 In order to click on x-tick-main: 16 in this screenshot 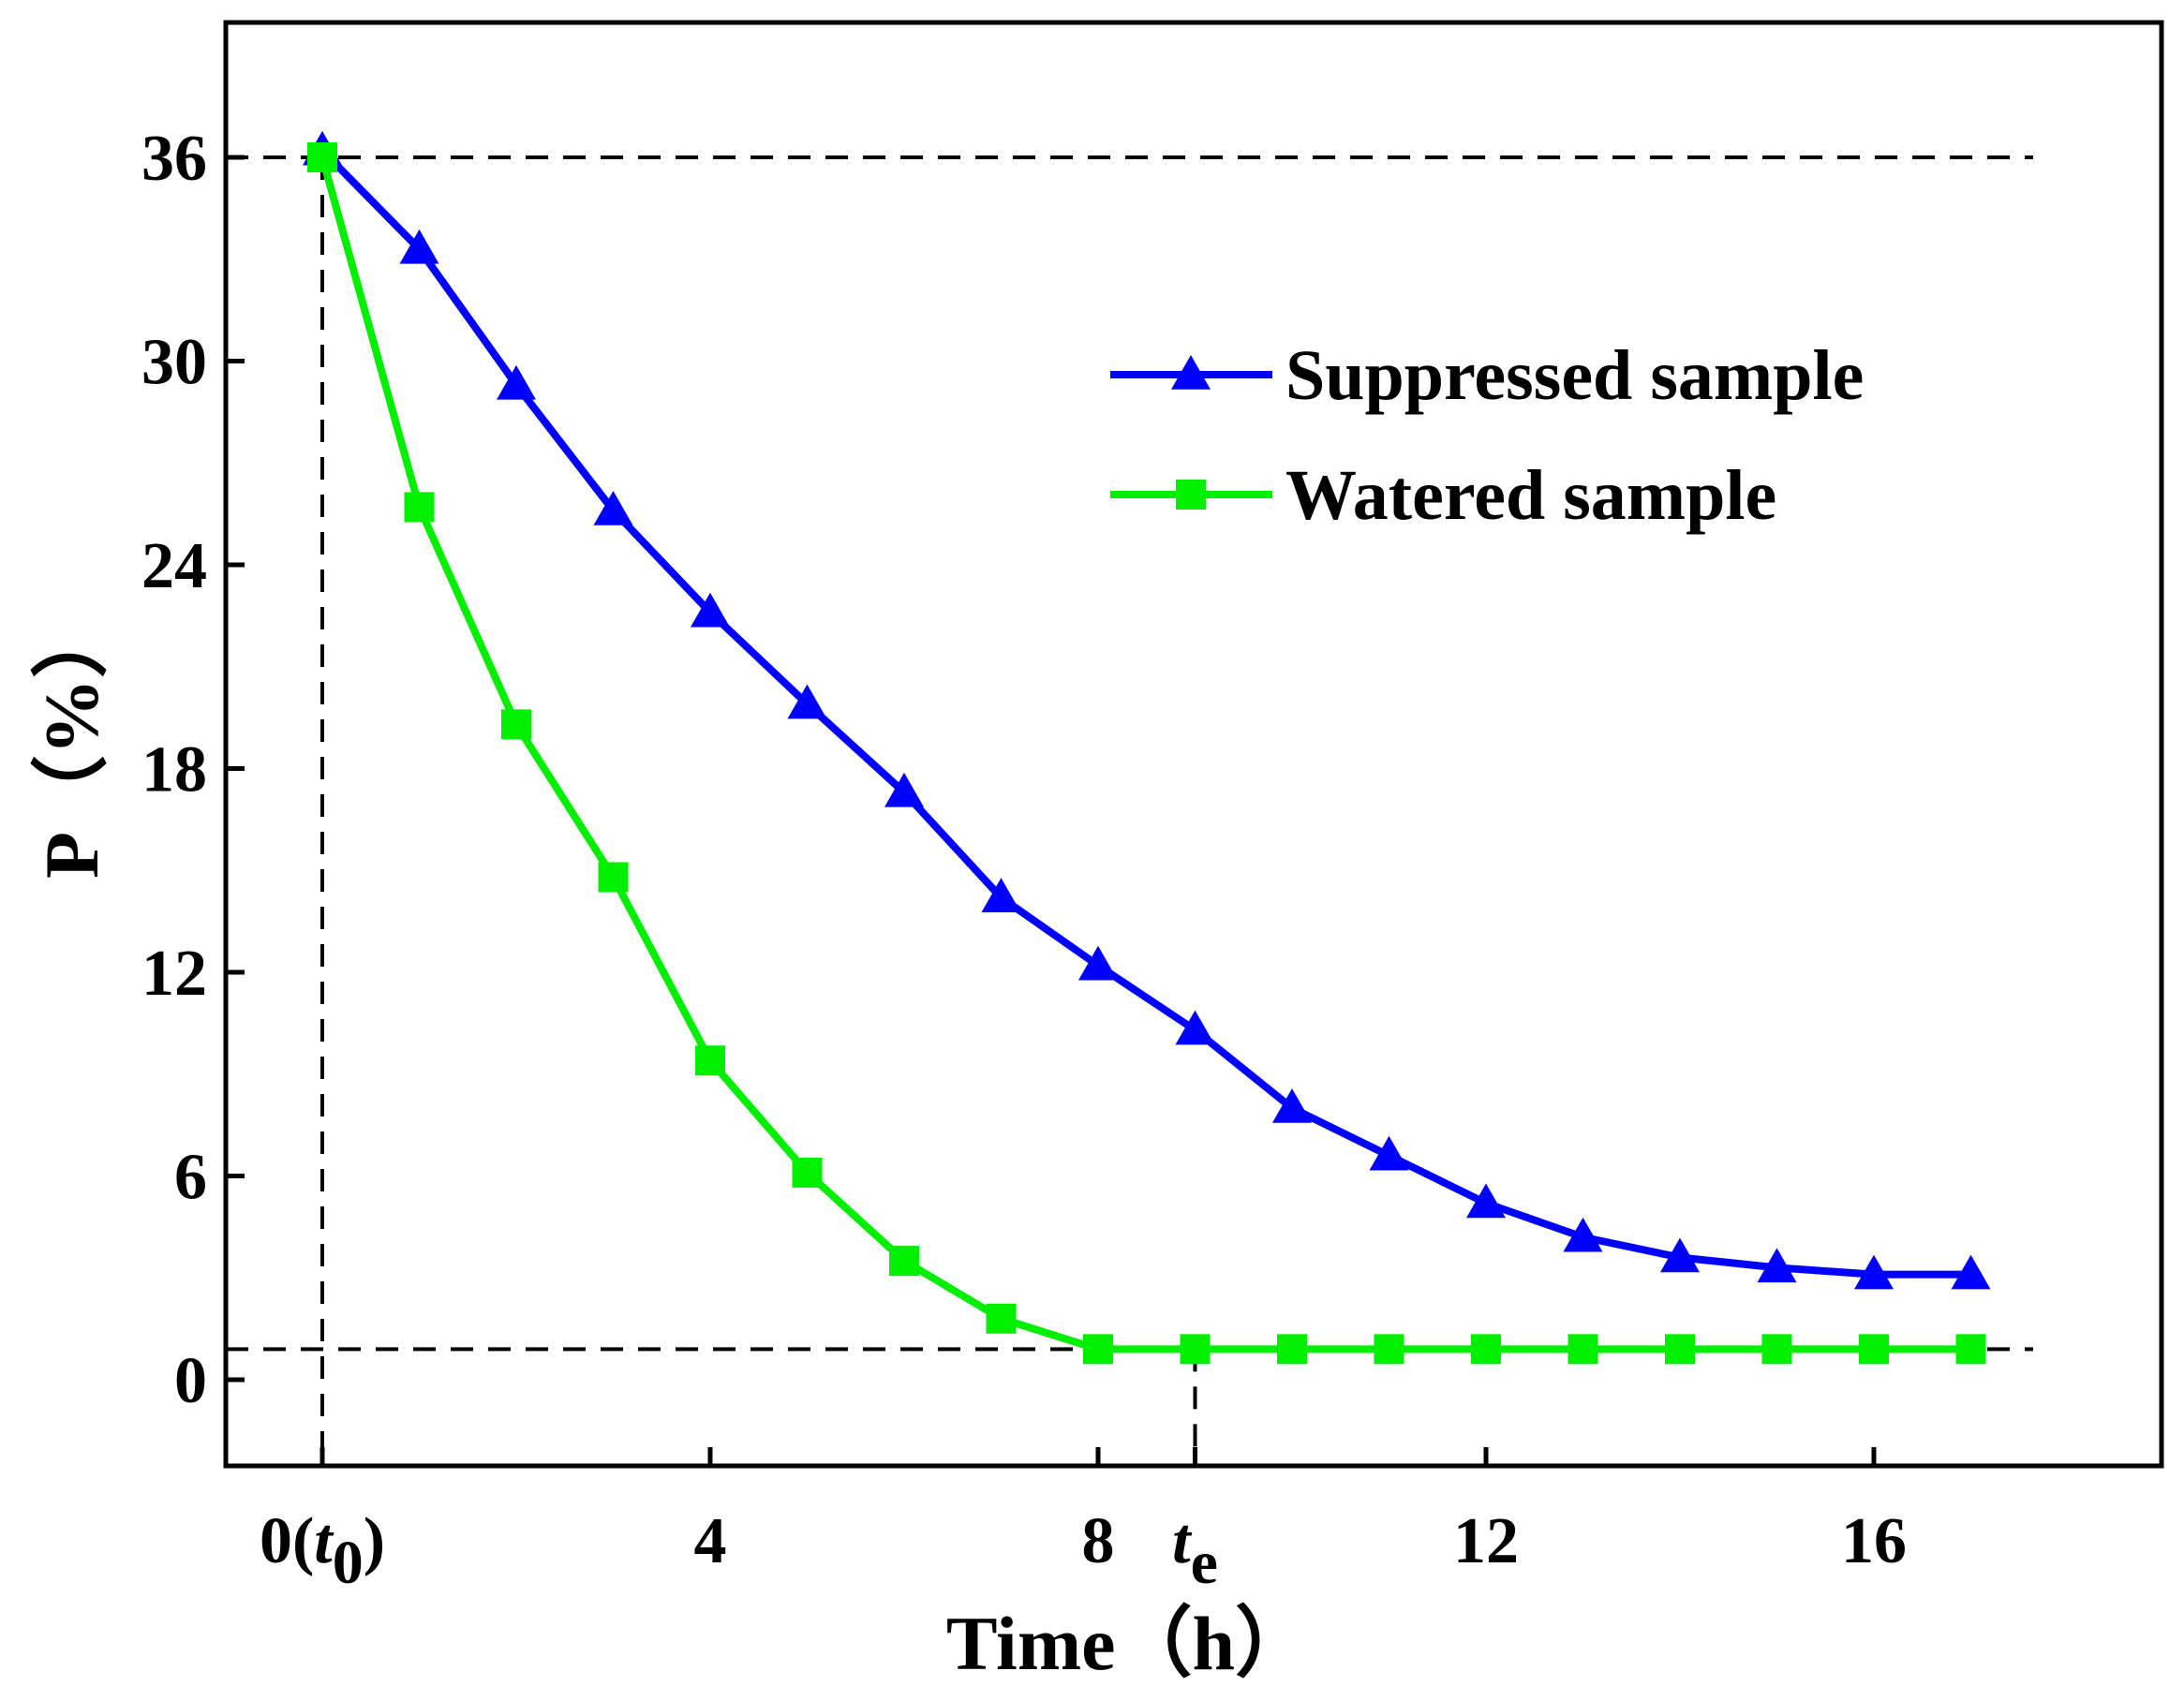, I will do `click(1874, 1541)`.